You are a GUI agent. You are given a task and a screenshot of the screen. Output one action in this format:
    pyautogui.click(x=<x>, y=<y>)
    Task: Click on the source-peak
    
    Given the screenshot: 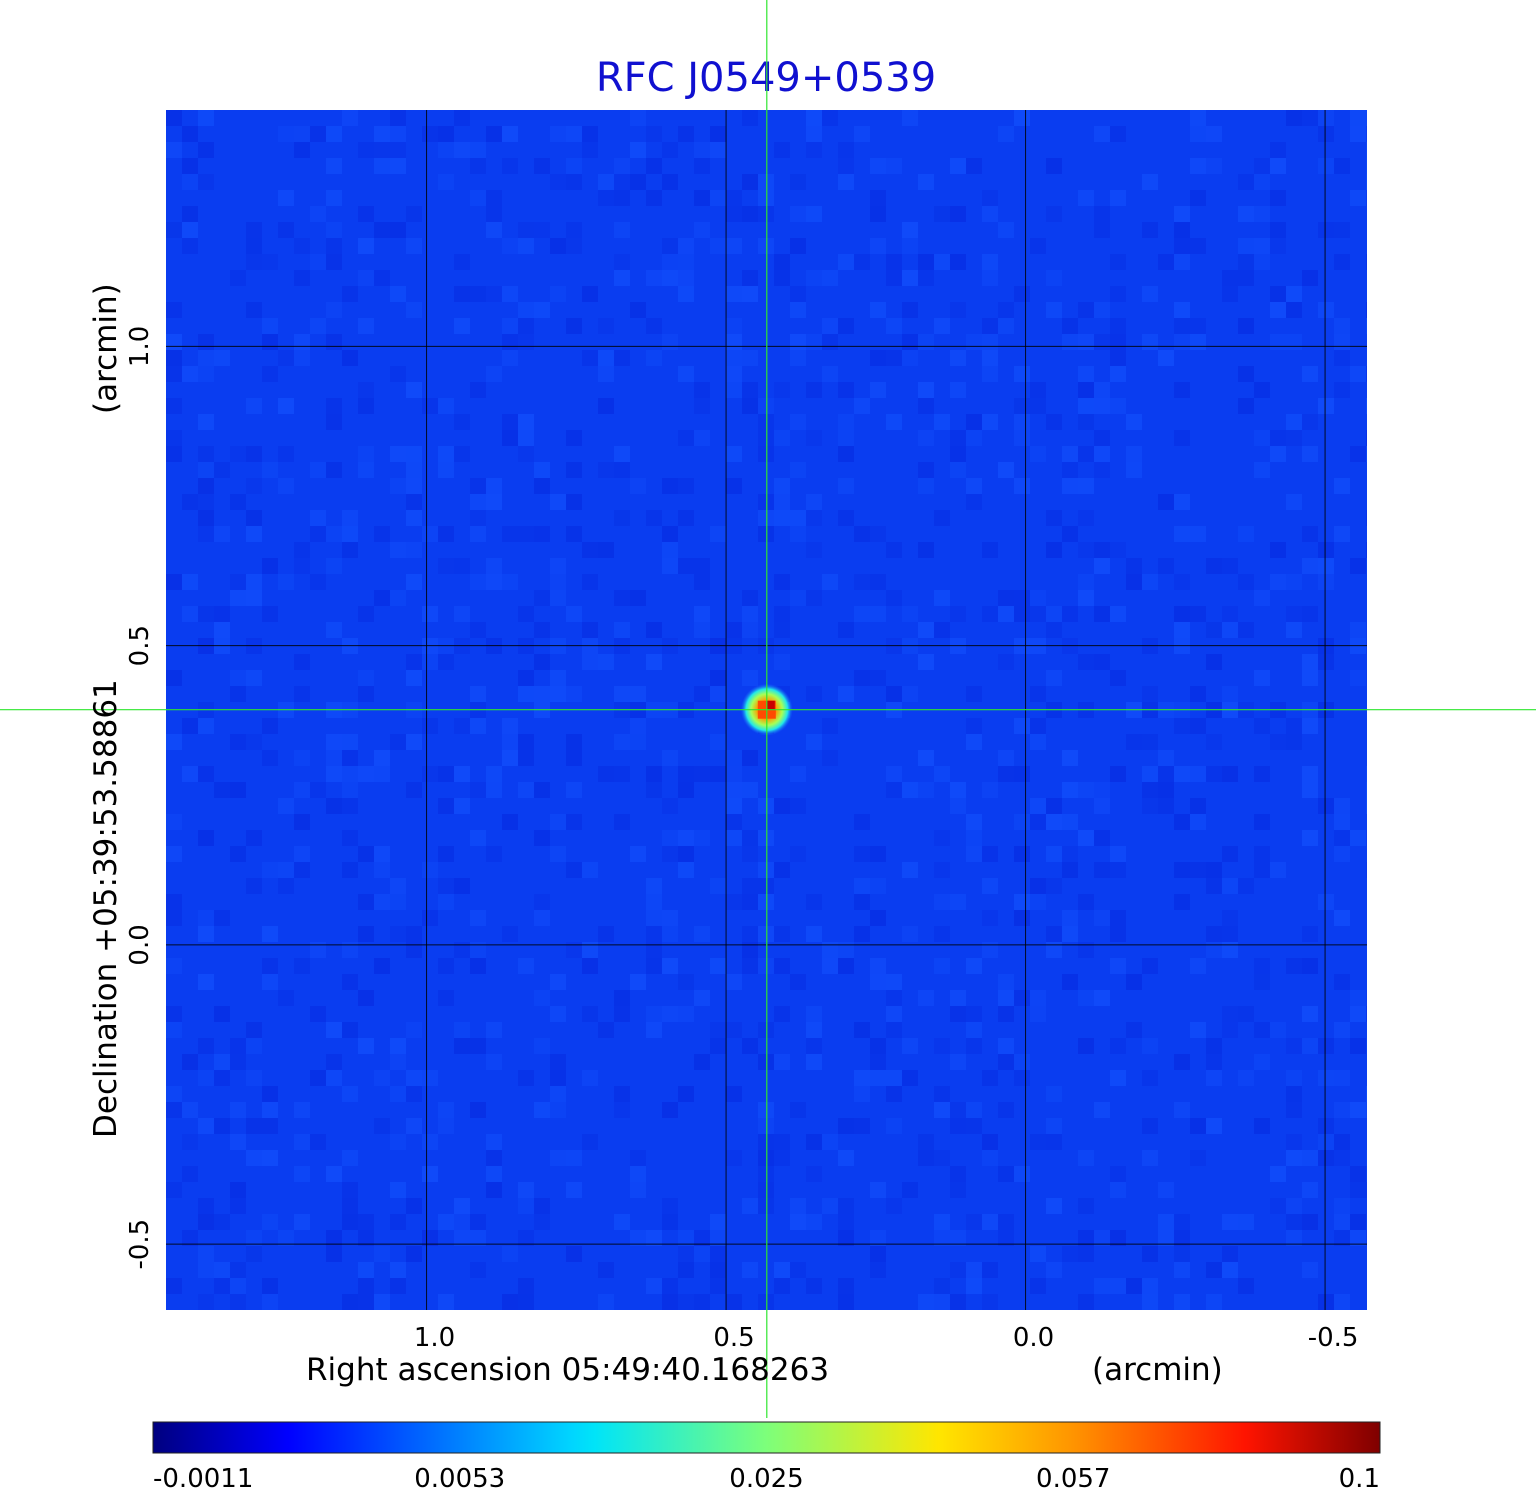 What is the action you would take?
    pyautogui.click(x=770, y=705)
    